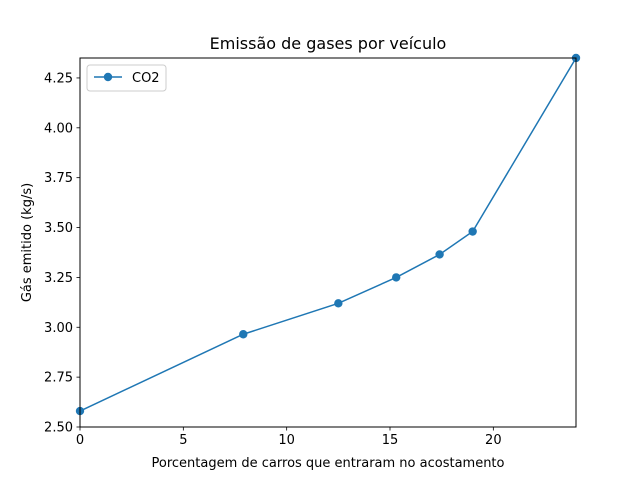 This screenshot has height=480, width=640. I want to click on x-axis: 0 5 10 15 20, so click(289, 437).